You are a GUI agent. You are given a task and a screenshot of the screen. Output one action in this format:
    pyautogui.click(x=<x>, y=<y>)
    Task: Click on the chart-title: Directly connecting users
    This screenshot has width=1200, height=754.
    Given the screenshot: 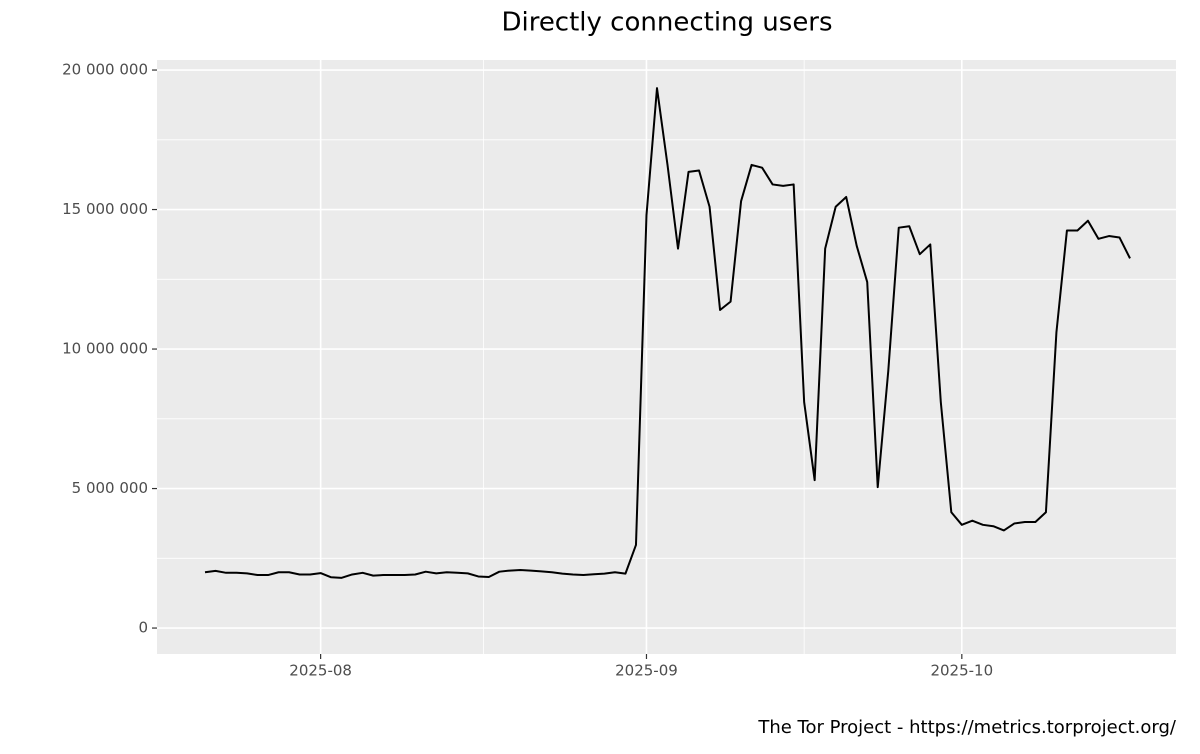 What is the action you would take?
    pyautogui.click(x=666, y=23)
    